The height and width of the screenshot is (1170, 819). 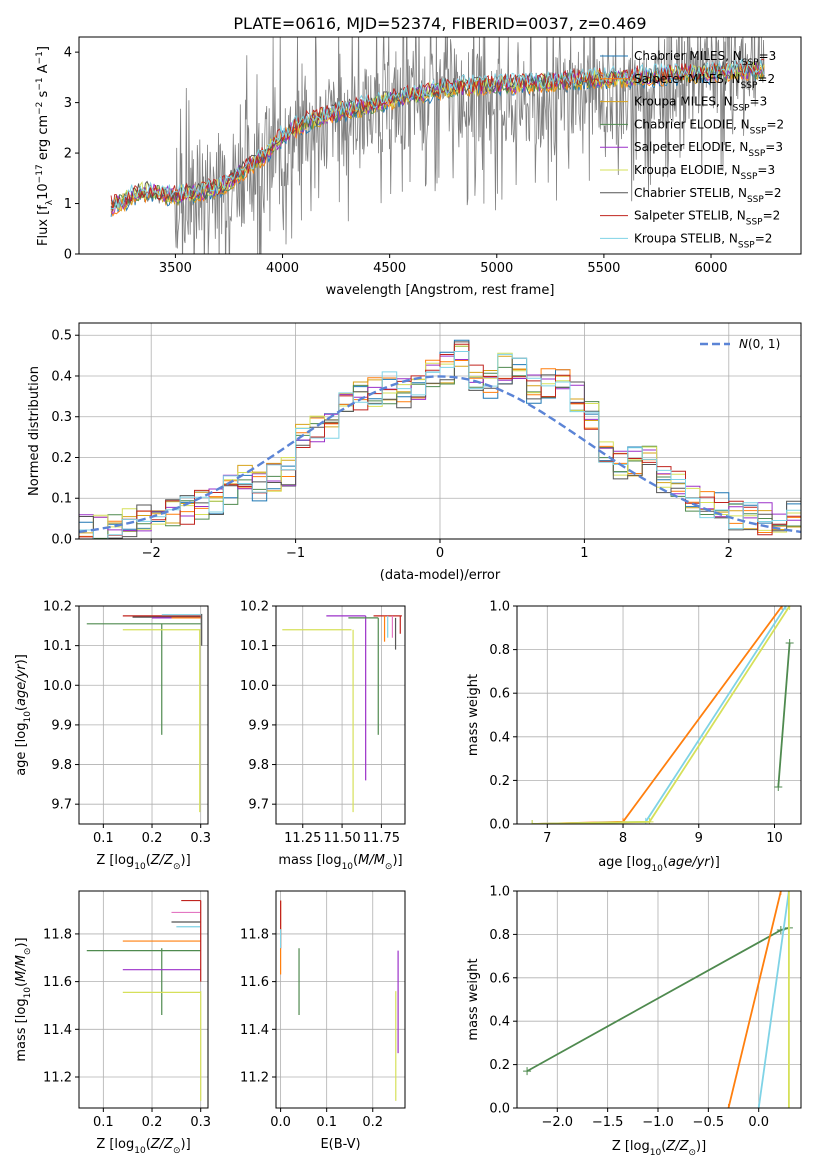 I want to click on y-tick-label: 2, so click(x=68, y=154).